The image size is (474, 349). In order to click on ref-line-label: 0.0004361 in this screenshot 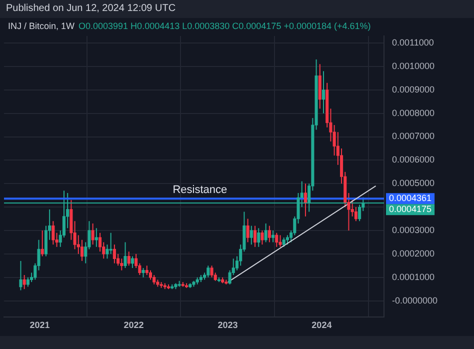, I will do `click(410, 198)`.